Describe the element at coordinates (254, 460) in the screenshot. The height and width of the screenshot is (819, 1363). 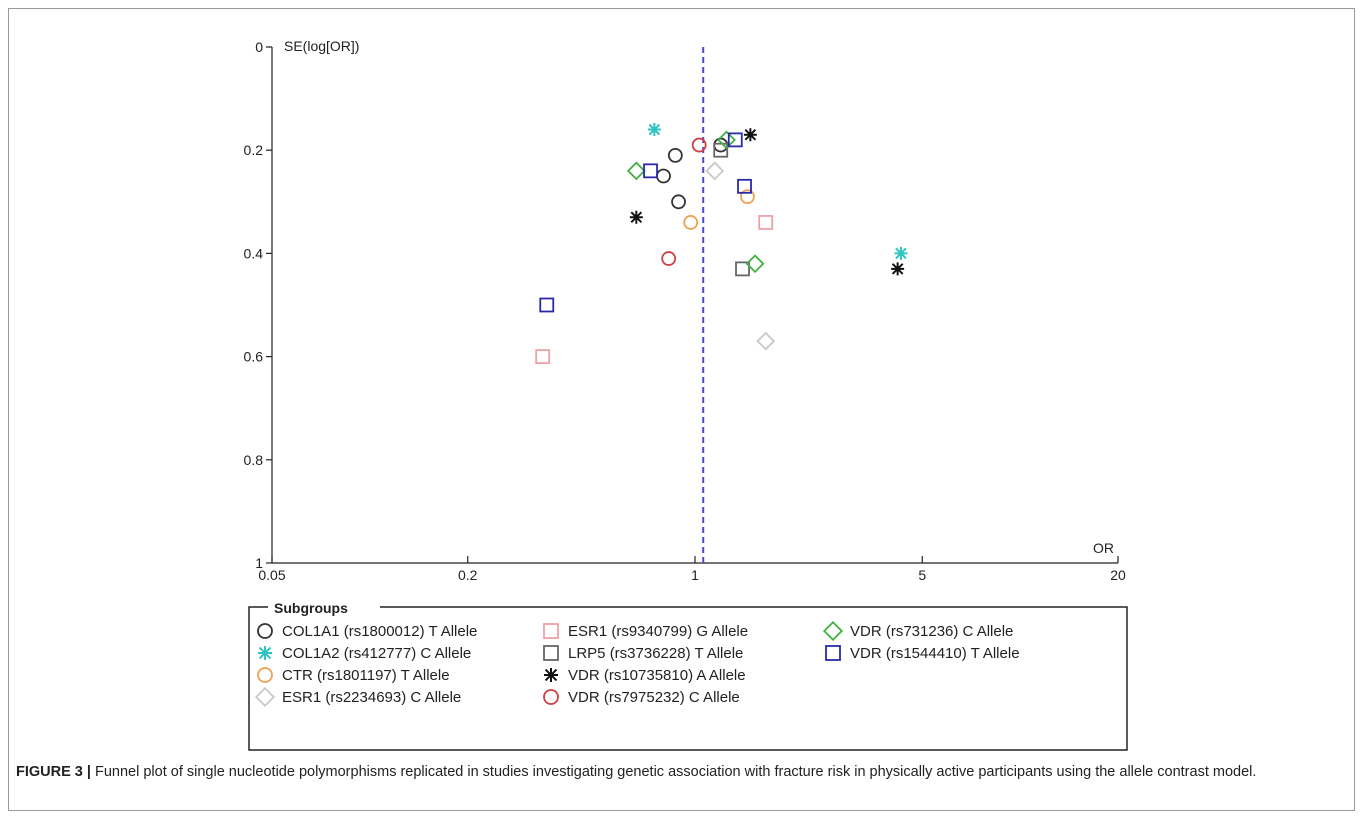
I see `y-tick-label: 0.8` at that location.